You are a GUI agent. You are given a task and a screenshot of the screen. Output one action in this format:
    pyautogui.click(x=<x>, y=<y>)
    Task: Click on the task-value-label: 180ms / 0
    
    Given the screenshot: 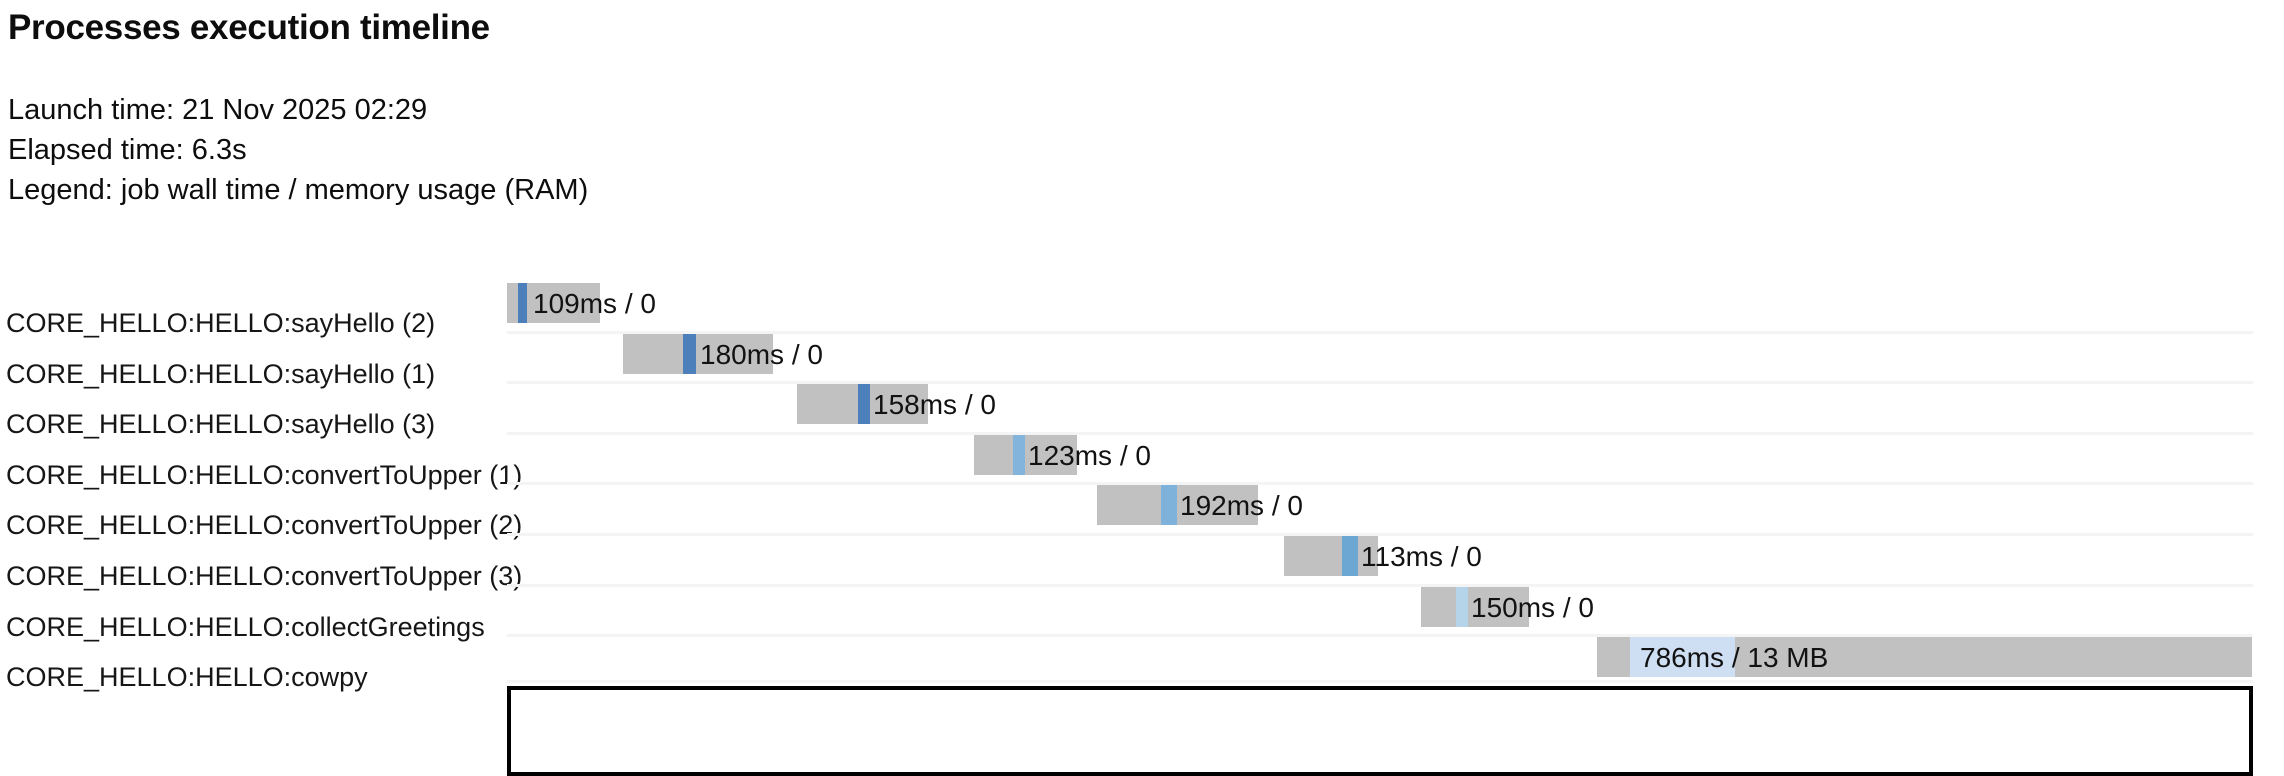 What is the action you would take?
    pyautogui.click(x=761, y=354)
    